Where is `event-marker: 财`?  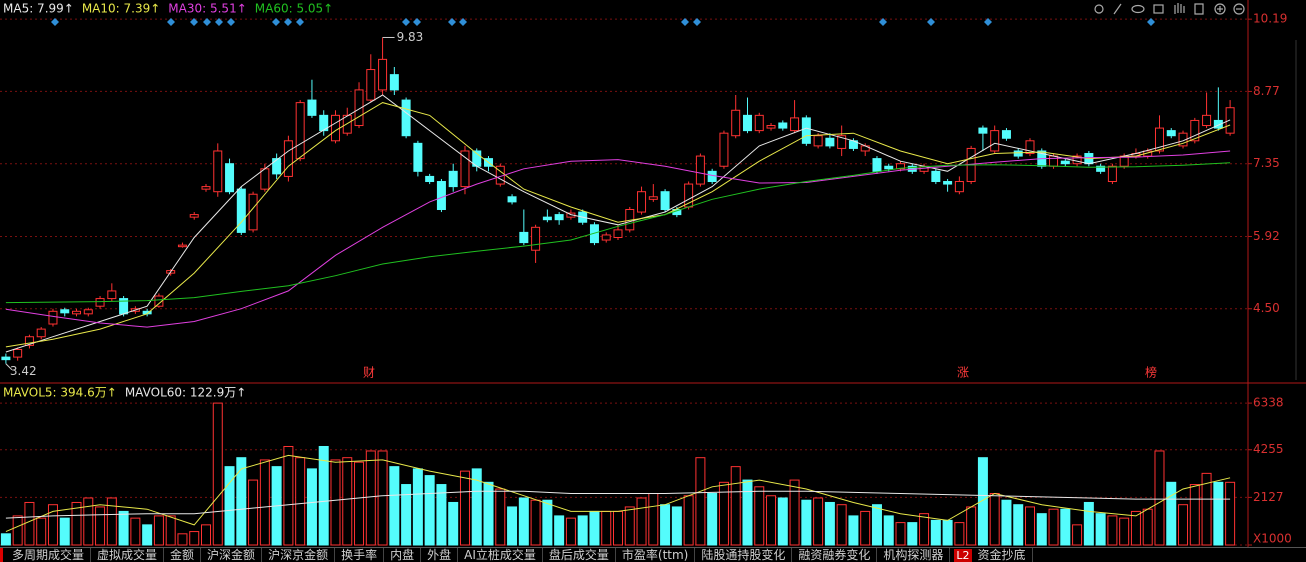
event-marker: 财 is located at coordinates (369, 373).